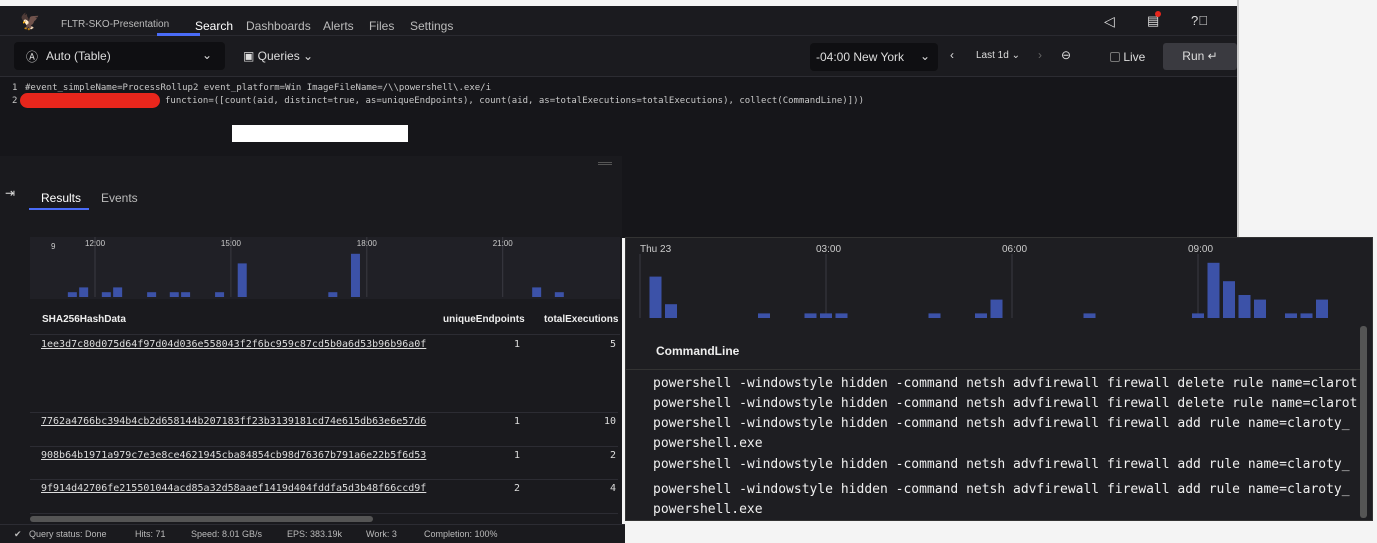 Image resolution: width=1377 pixels, height=543 pixels. Describe the element at coordinates (581, 319) in the screenshot. I see `column-header-total-executions: totalExecutions` at that location.